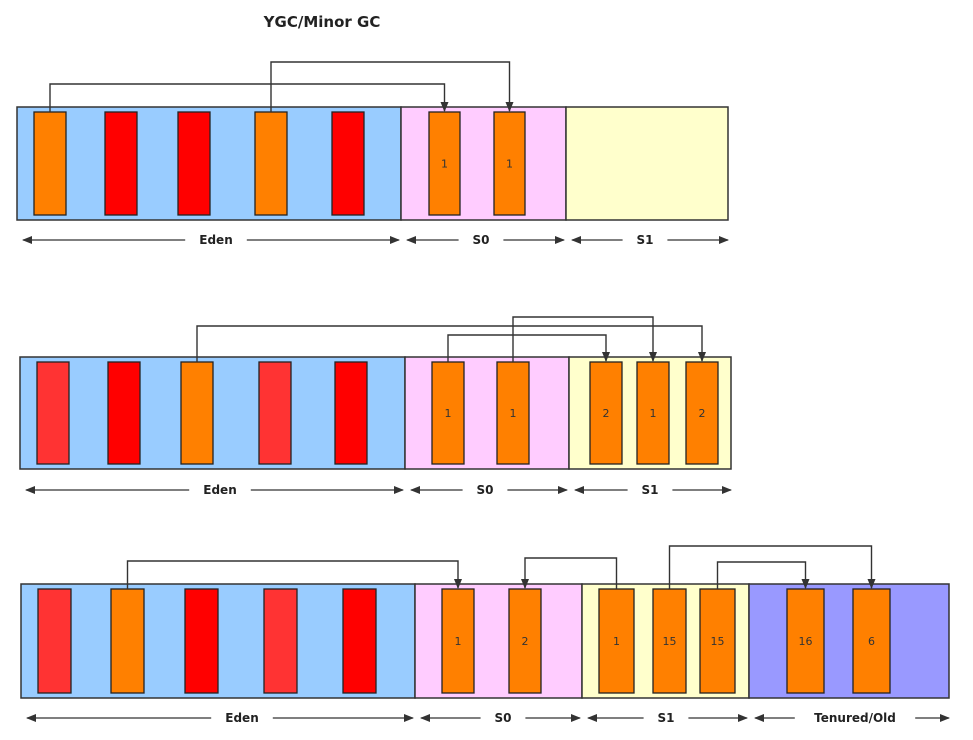 Image resolution: width=973 pixels, height=740 pixels. Describe the element at coordinates (849, 641) in the screenshot. I see `region-old` at that location.